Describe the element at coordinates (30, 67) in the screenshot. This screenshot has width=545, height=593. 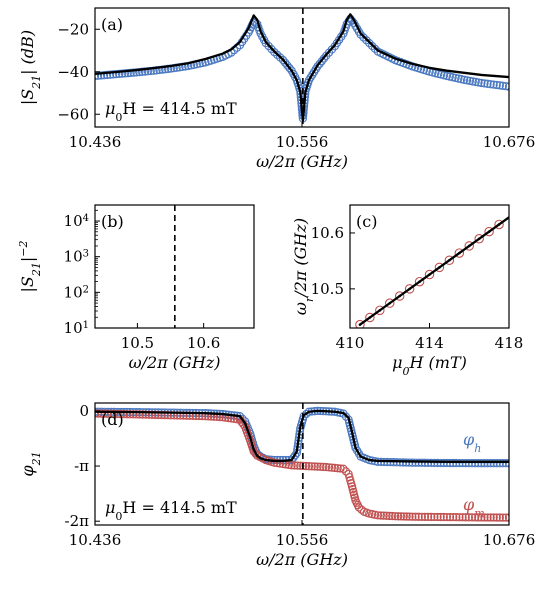
I see `y-axis-label: |S21| (dB)` at that location.